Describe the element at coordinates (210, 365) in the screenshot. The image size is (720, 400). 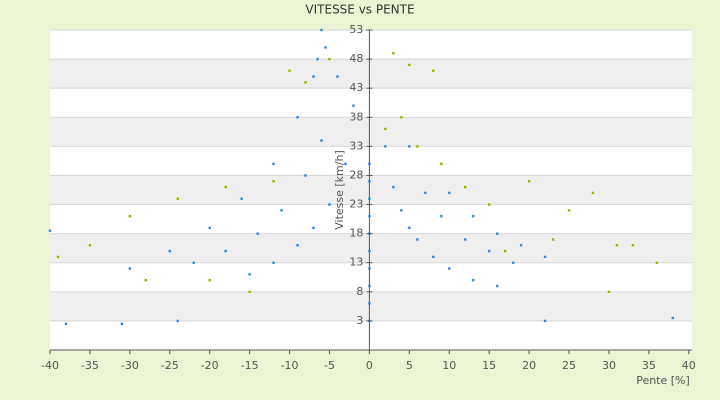
I see `x-tick-label: -20` at that location.